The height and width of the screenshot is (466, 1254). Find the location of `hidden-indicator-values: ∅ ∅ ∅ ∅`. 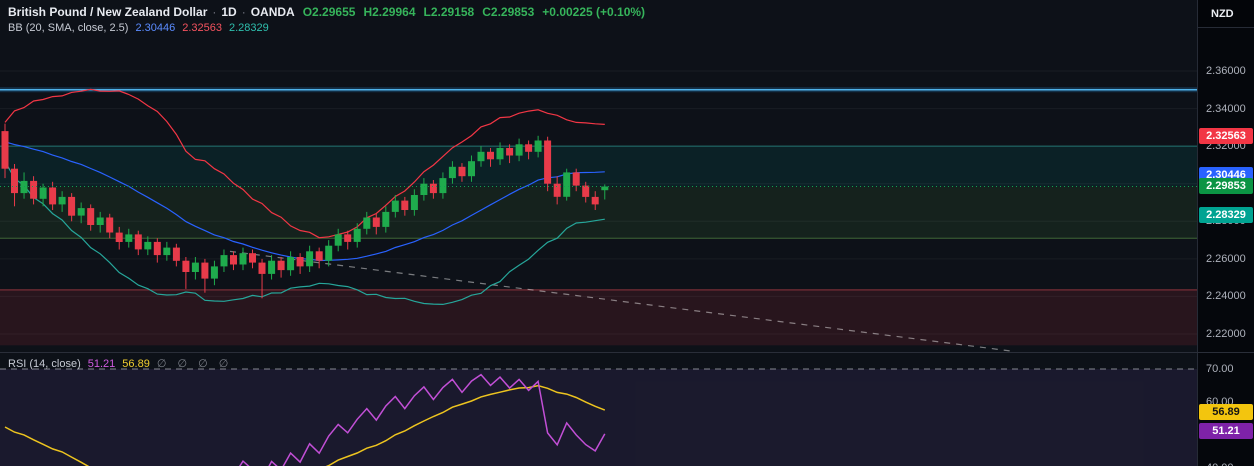

hidden-indicator-values: ∅ ∅ ∅ ∅ is located at coordinates (194, 364).